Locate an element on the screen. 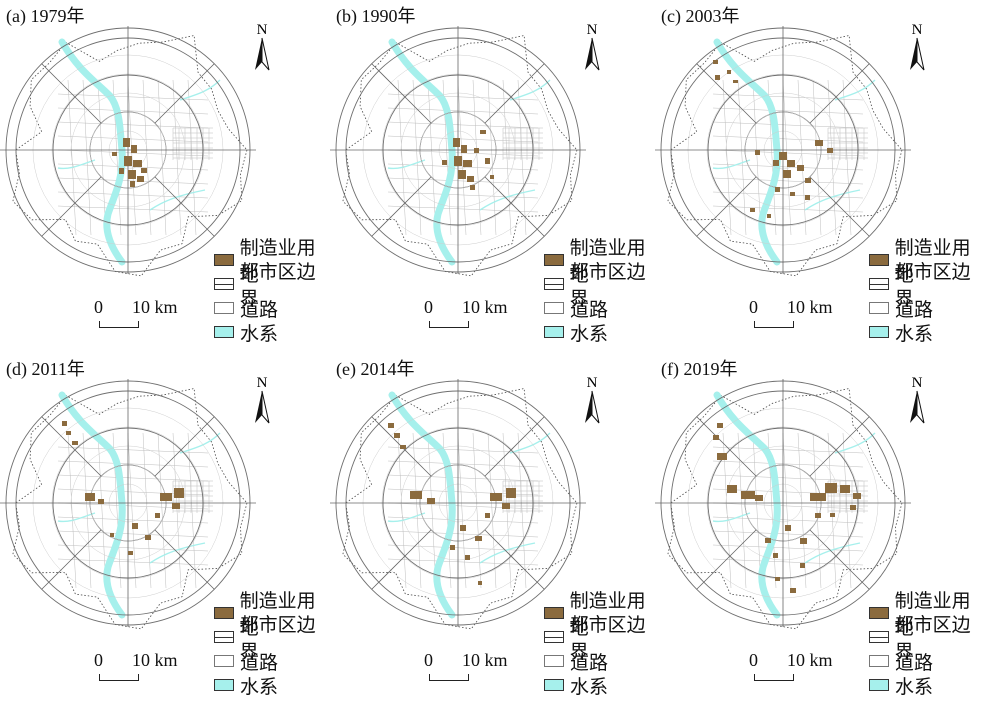  north-arrow-right-icon is located at coordinates (595, 54).